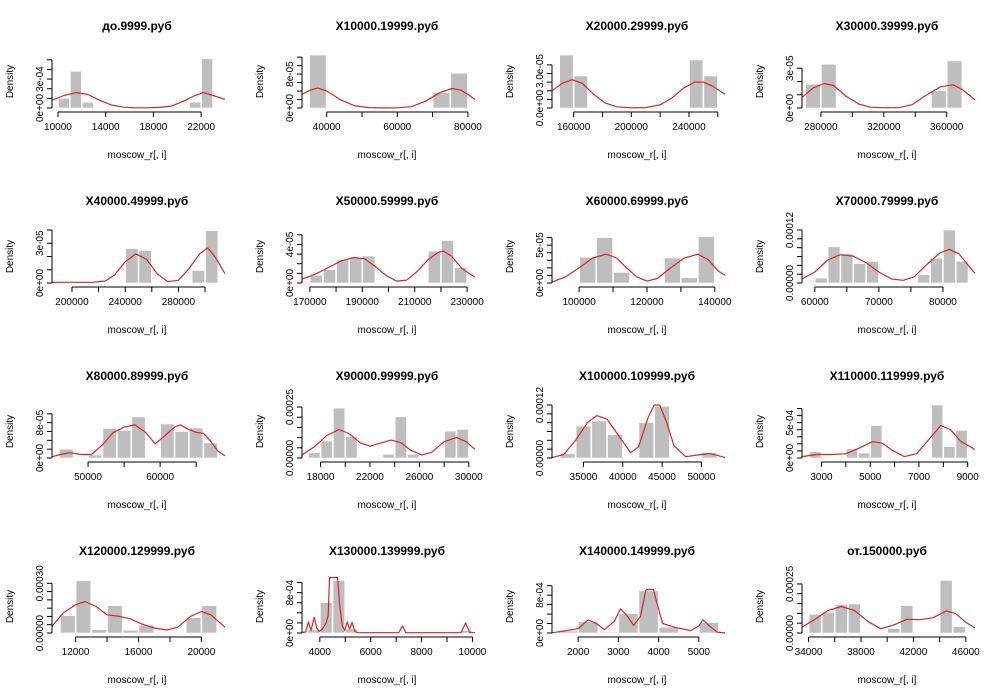 The height and width of the screenshot is (700, 1000). Describe the element at coordinates (913, 652) in the screenshot. I see `x-tick-label: 42000` at that location.